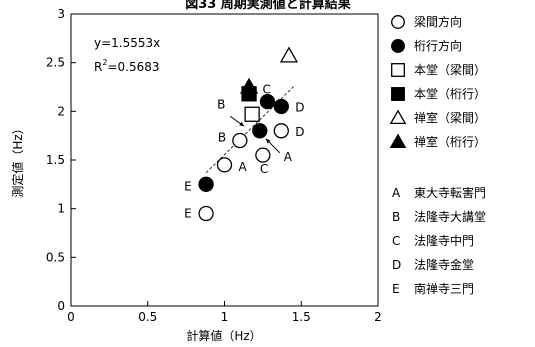 This screenshot has width=535, height=347. Describe the element at coordinates (55, 257) in the screenshot. I see `y-tick-label: 0.5` at that location.